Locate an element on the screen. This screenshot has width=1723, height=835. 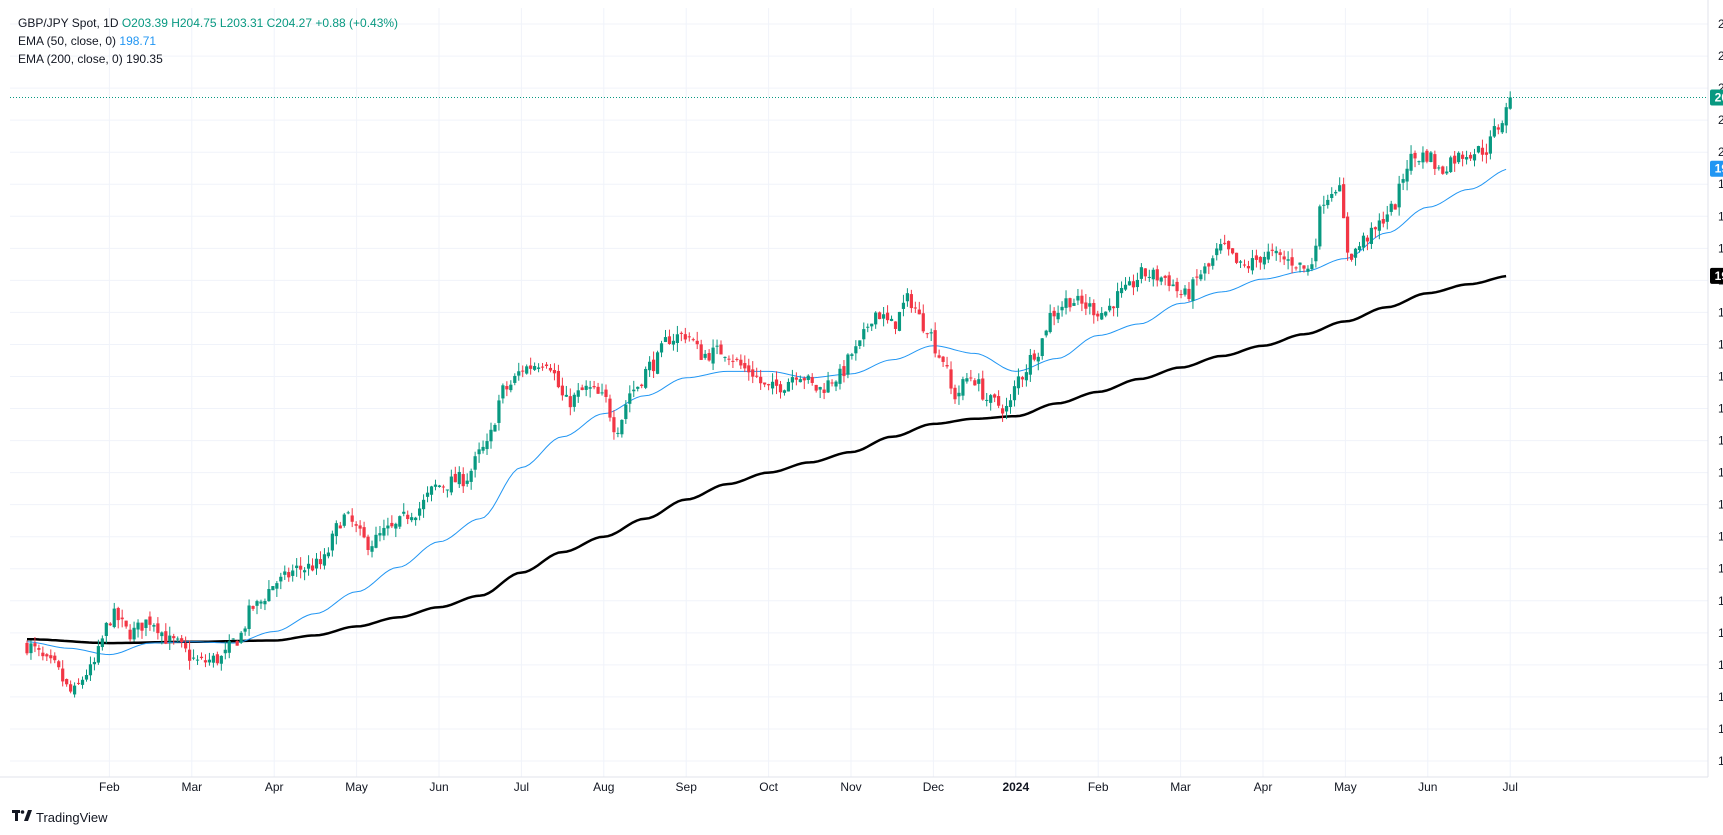
legend-ema50-row: EMA (50, close, 0) 198.71 is located at coordinates (208, 41).